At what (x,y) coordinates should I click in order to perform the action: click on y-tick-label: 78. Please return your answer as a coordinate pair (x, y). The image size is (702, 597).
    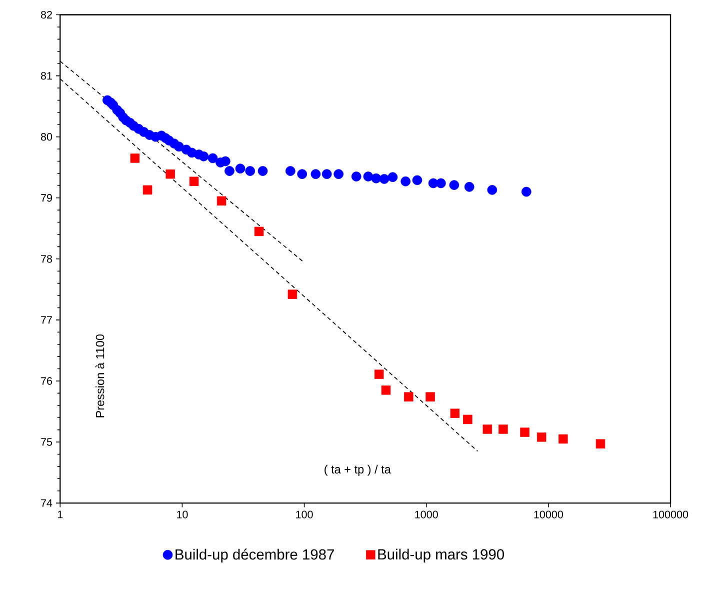
    Looking at the image, I should click on (46, 259).